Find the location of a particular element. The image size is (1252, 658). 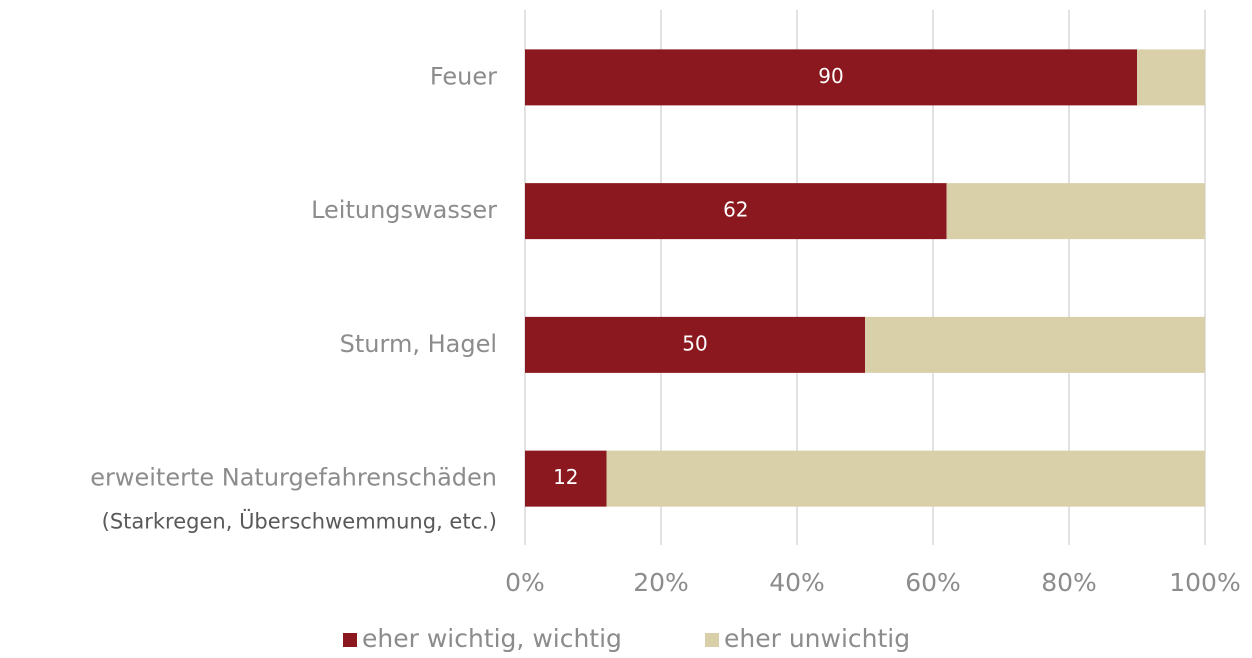

value-label: 12 is located at coordinates (565, 477).